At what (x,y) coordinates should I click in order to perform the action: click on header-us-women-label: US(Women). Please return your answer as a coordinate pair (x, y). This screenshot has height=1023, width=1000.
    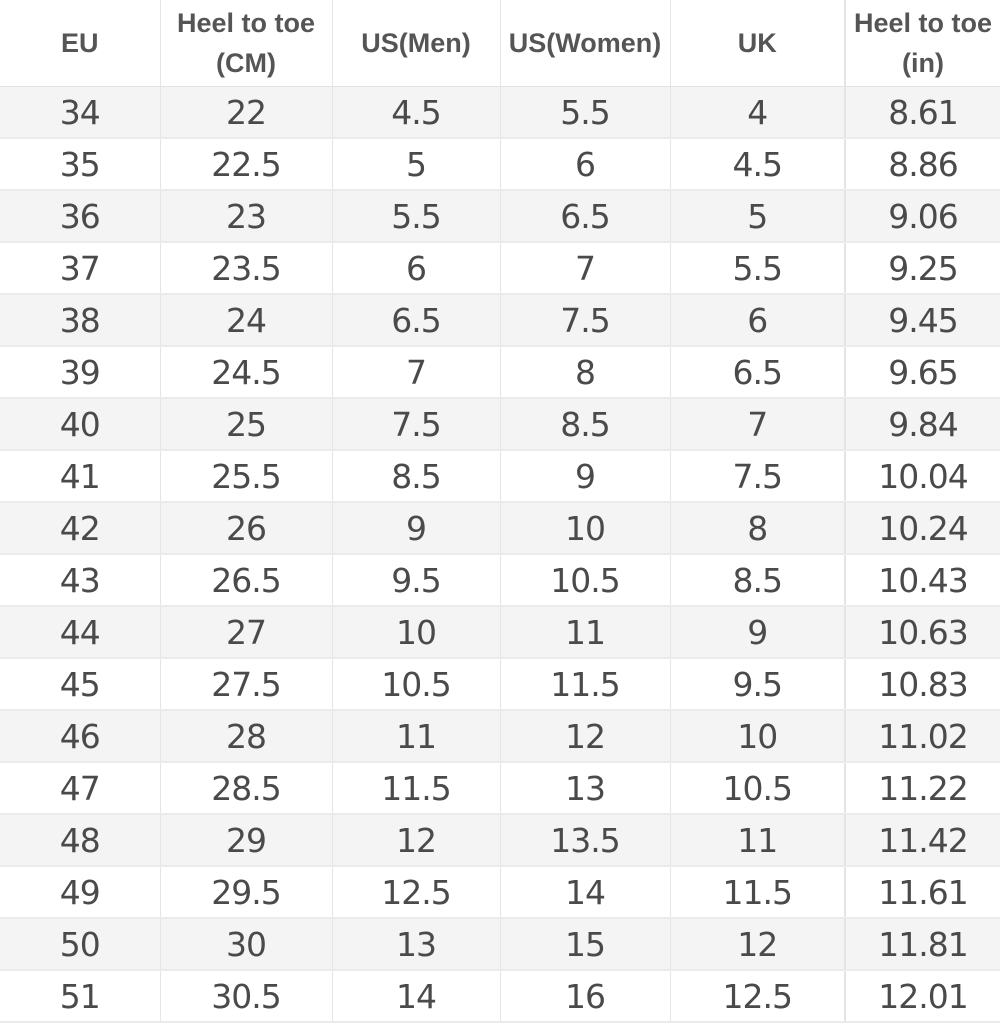
    Looking at the image, I should click on (585, 43).